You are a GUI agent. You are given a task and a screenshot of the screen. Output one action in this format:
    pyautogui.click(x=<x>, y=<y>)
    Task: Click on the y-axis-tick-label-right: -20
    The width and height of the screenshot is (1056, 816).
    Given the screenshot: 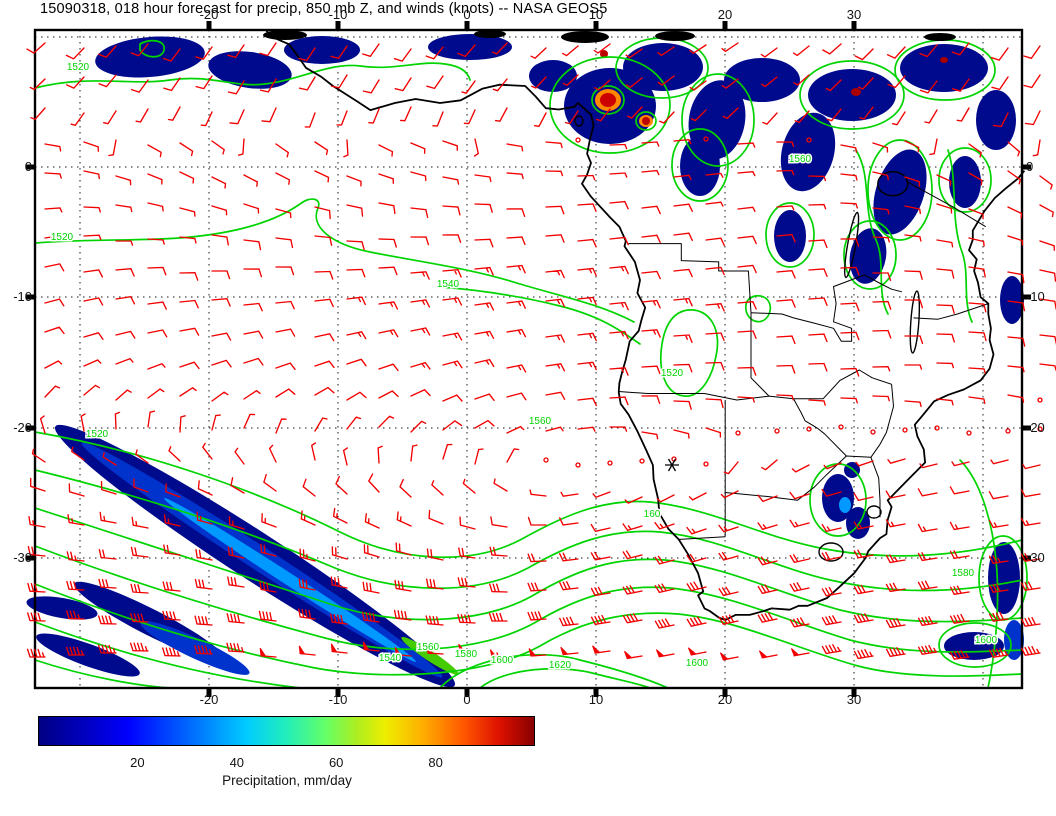 What is the action you would take?
    pyautogui.click(x=1035, y=427)
    